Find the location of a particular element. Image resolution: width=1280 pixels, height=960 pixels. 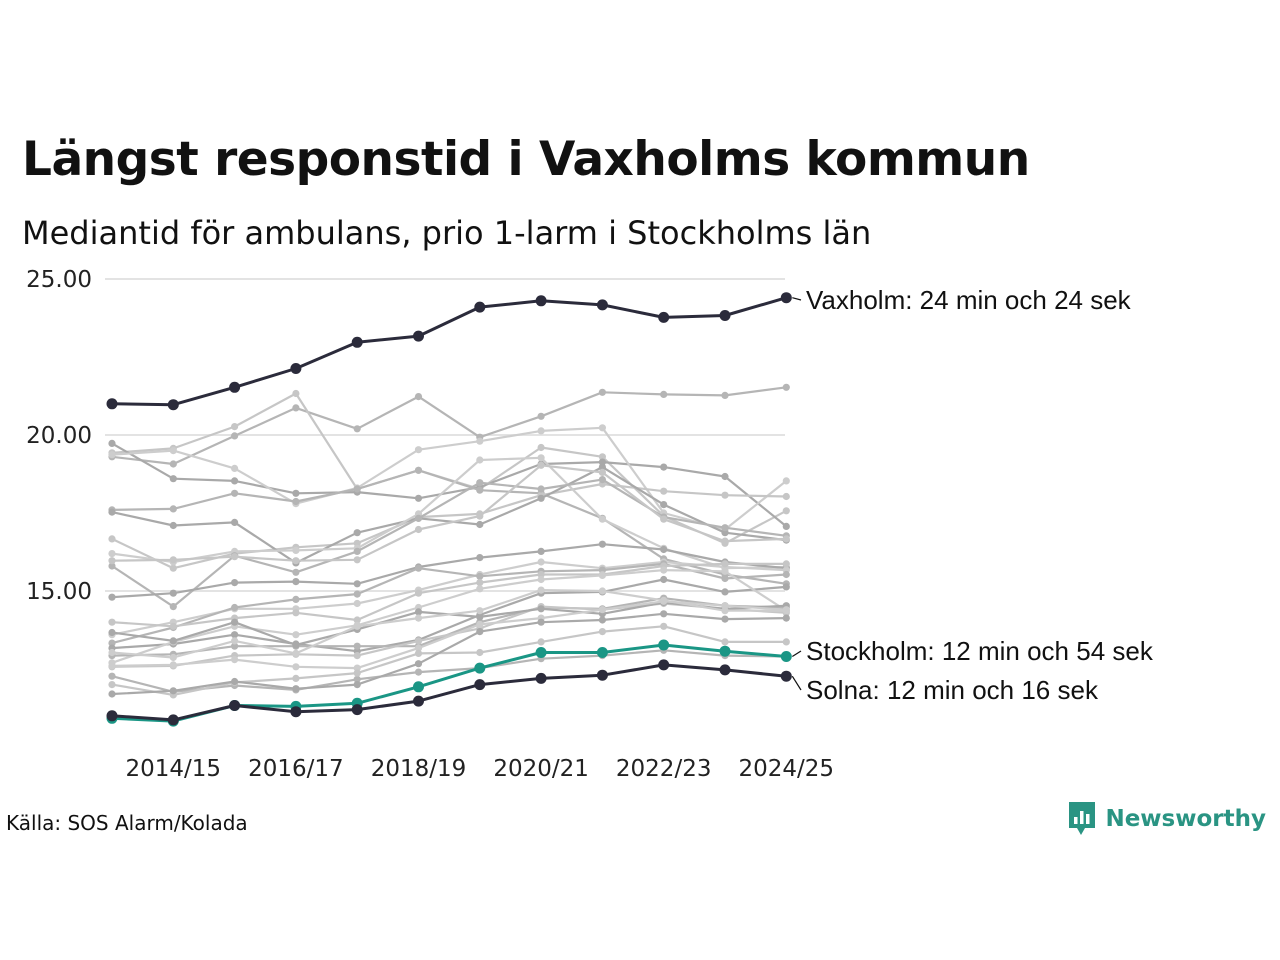

series-Solna is located at coordinates (449, 692).